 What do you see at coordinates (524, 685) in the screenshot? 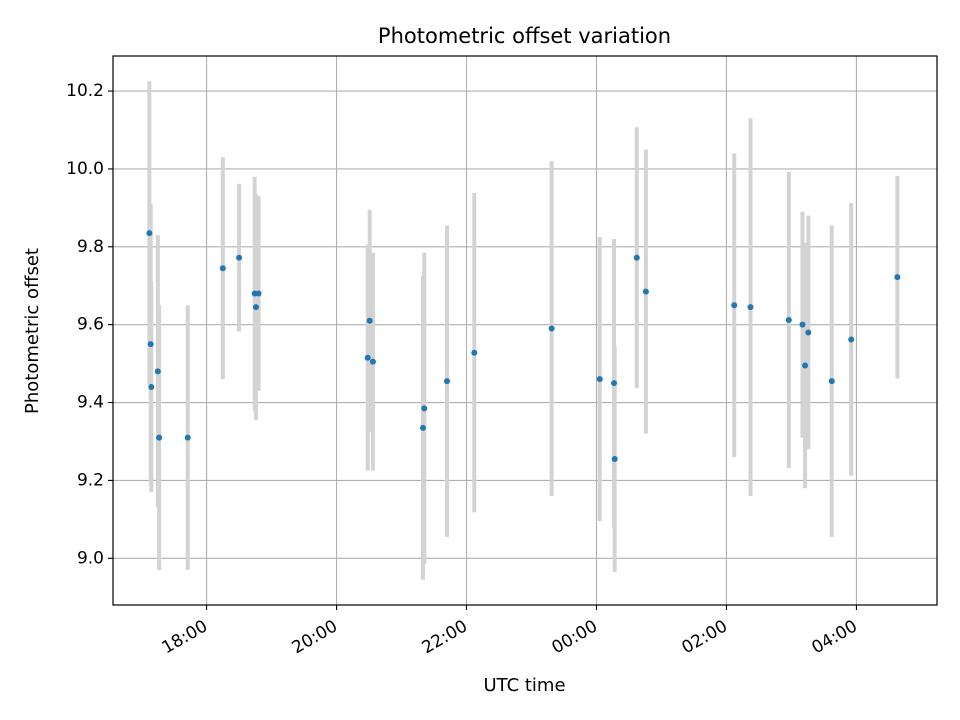
I see `x-axis-title: UTC time` at bounding box center [524, 685].